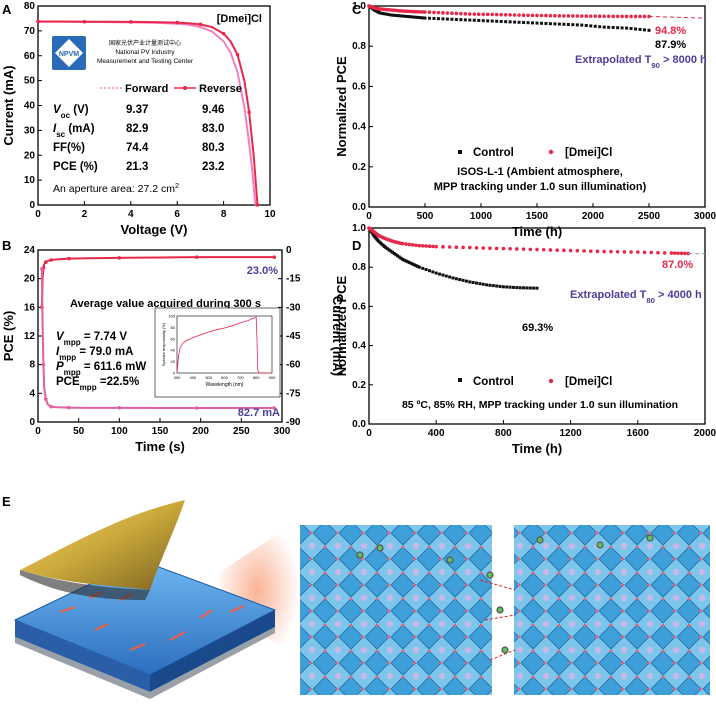  What do you see at coordinates (641, 62) in the screenshot?
I see `extrapolation-note: Extrapolated T90 > 8000 h` at bounding box center [641, 62].